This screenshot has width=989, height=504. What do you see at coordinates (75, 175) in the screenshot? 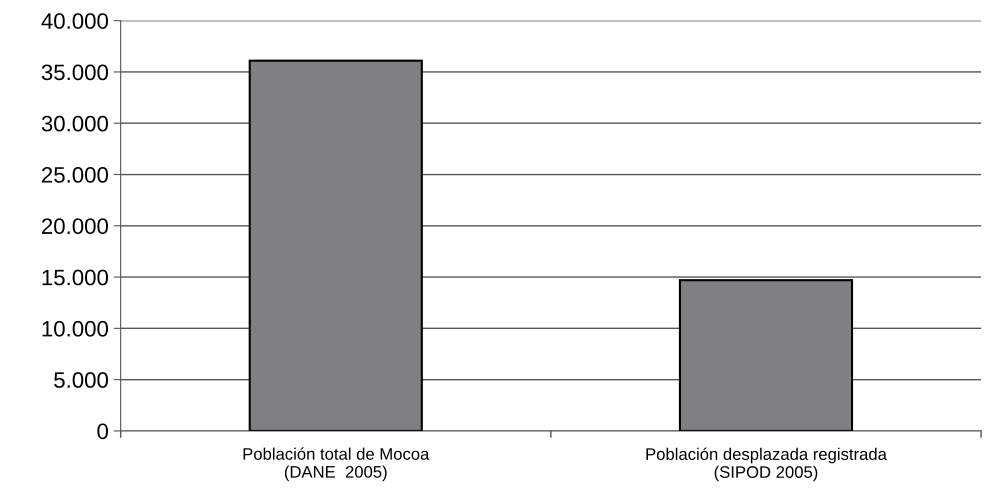
I see `y-tick-label: 25.000` at bounding box center [75, 175].